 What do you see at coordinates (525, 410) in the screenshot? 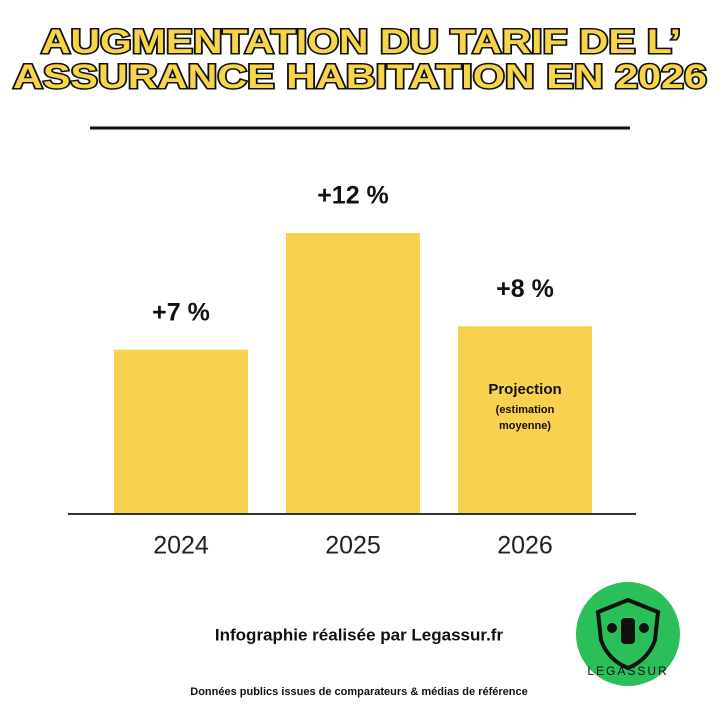
I see `annotation-text: (estimation` at bounding box center [525, 410].